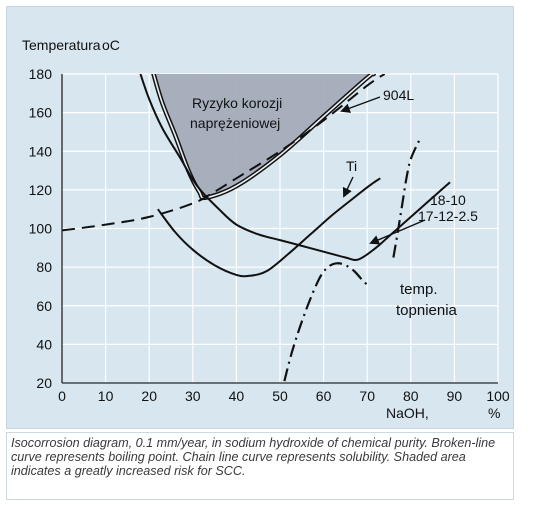 The width and height of the screenshot is (537, 516). Describe the element at coordinates (41, 229) in the screenshot. I see `y-tick-label-100: 100` at that location.